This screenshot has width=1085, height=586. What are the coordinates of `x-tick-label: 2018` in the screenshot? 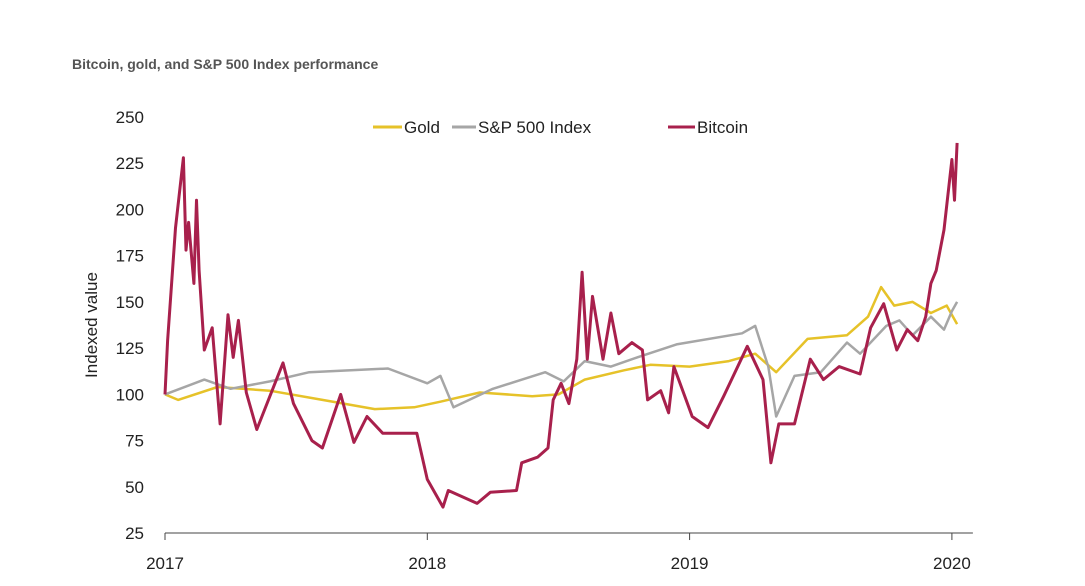 It's located at (427, 563).